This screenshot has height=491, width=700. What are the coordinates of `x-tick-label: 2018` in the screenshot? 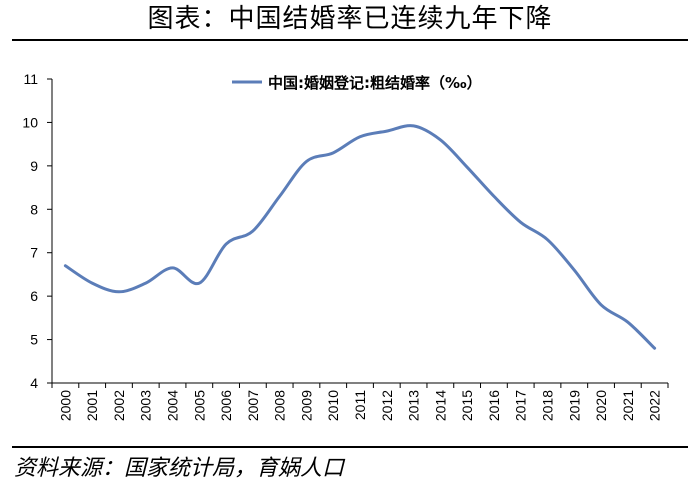 It's located at (547, 405).